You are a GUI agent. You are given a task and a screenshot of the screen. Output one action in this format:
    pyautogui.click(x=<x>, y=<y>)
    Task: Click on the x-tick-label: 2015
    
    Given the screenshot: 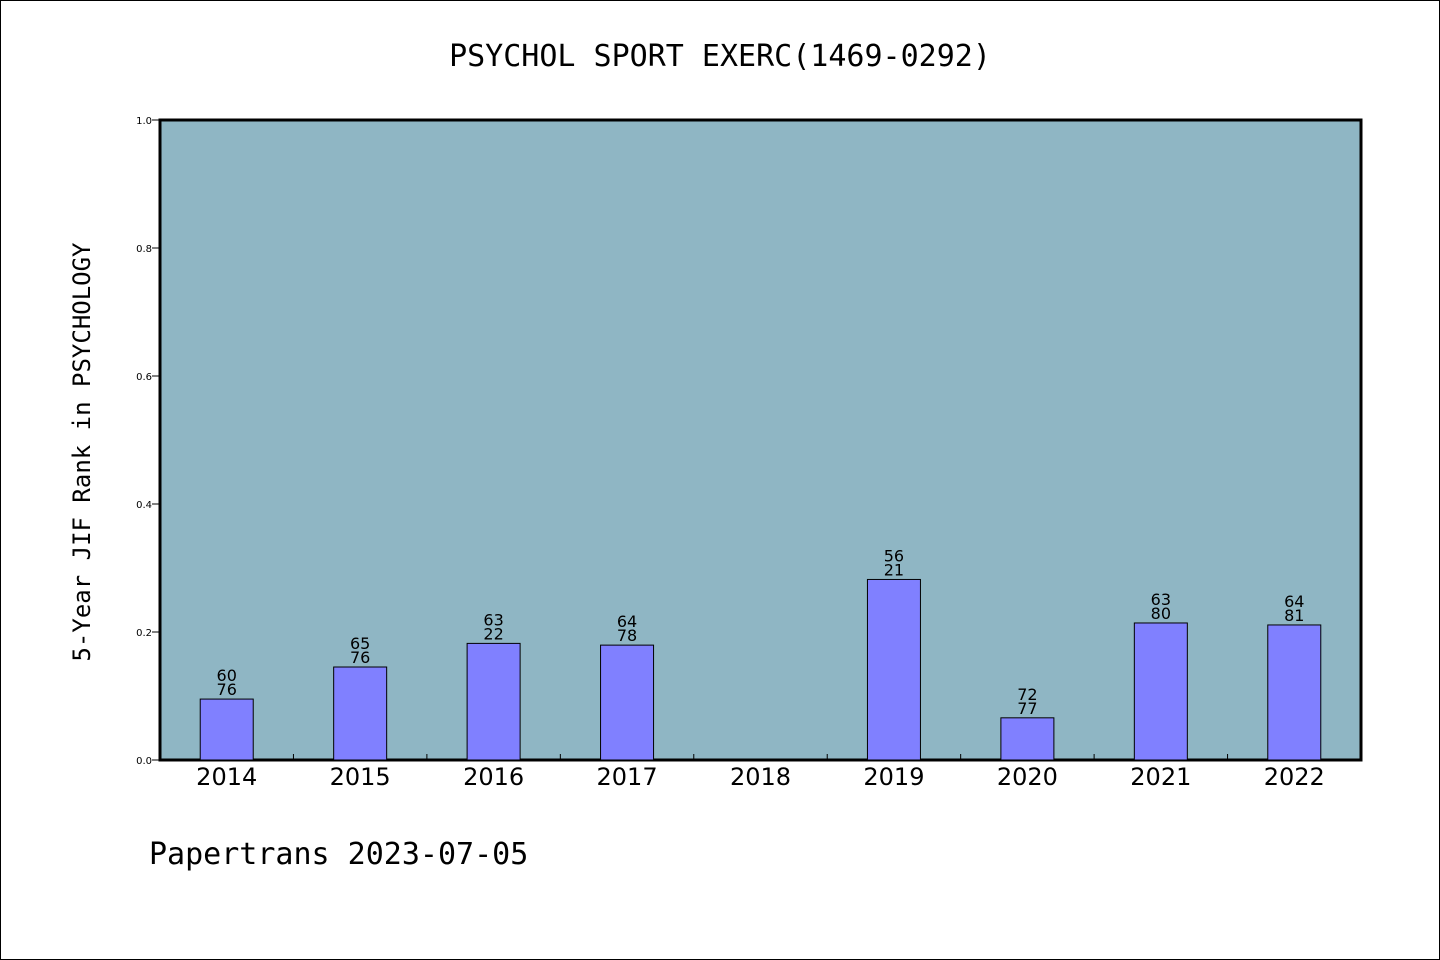 What is the action you would take?
    pyautogui.click(x=360, y=777)
    